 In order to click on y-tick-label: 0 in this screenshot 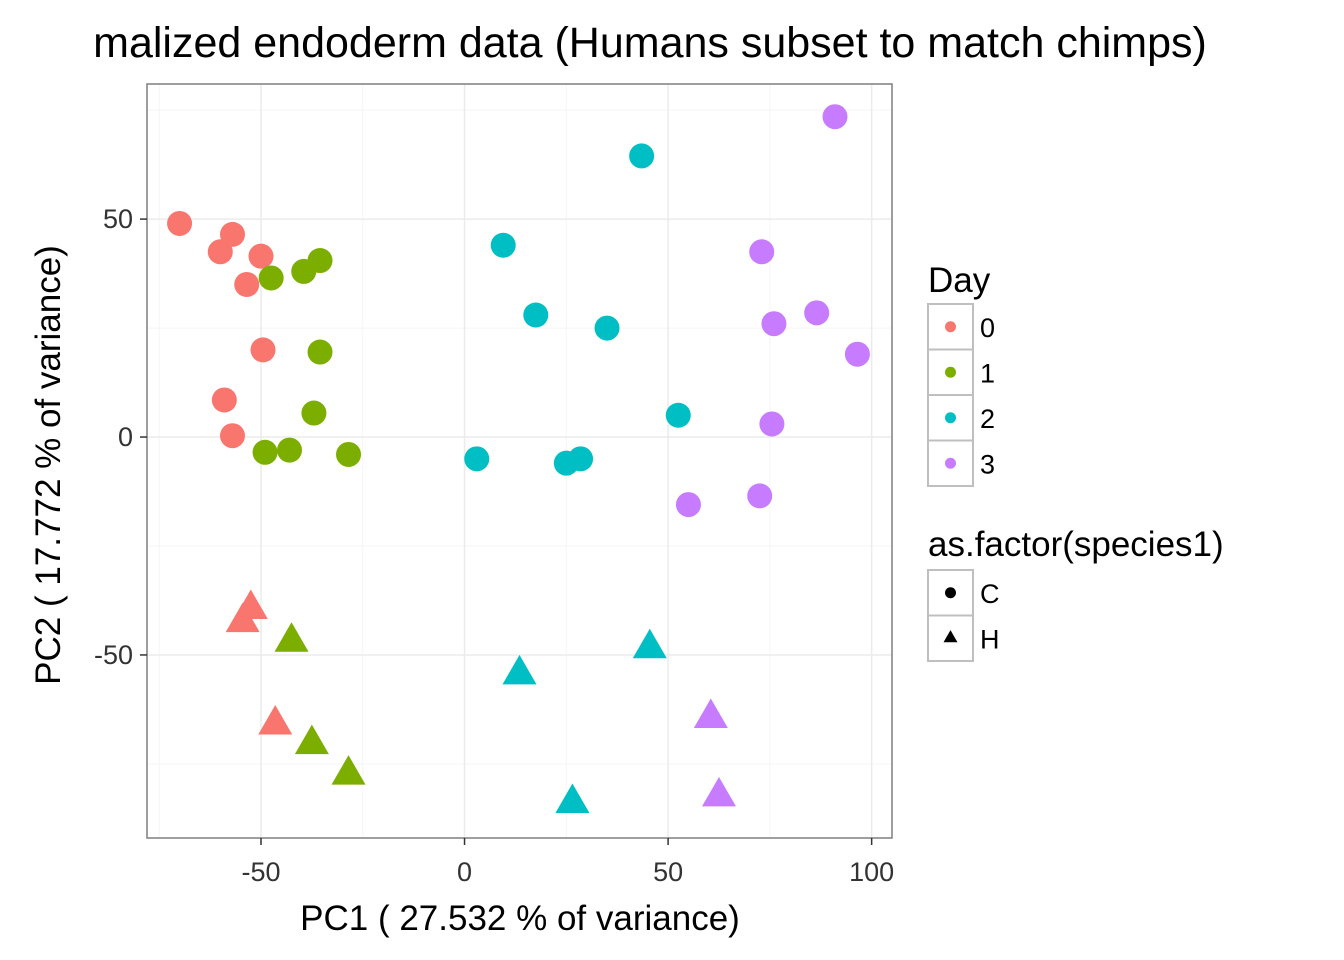, I will do `click(125, 437)`.